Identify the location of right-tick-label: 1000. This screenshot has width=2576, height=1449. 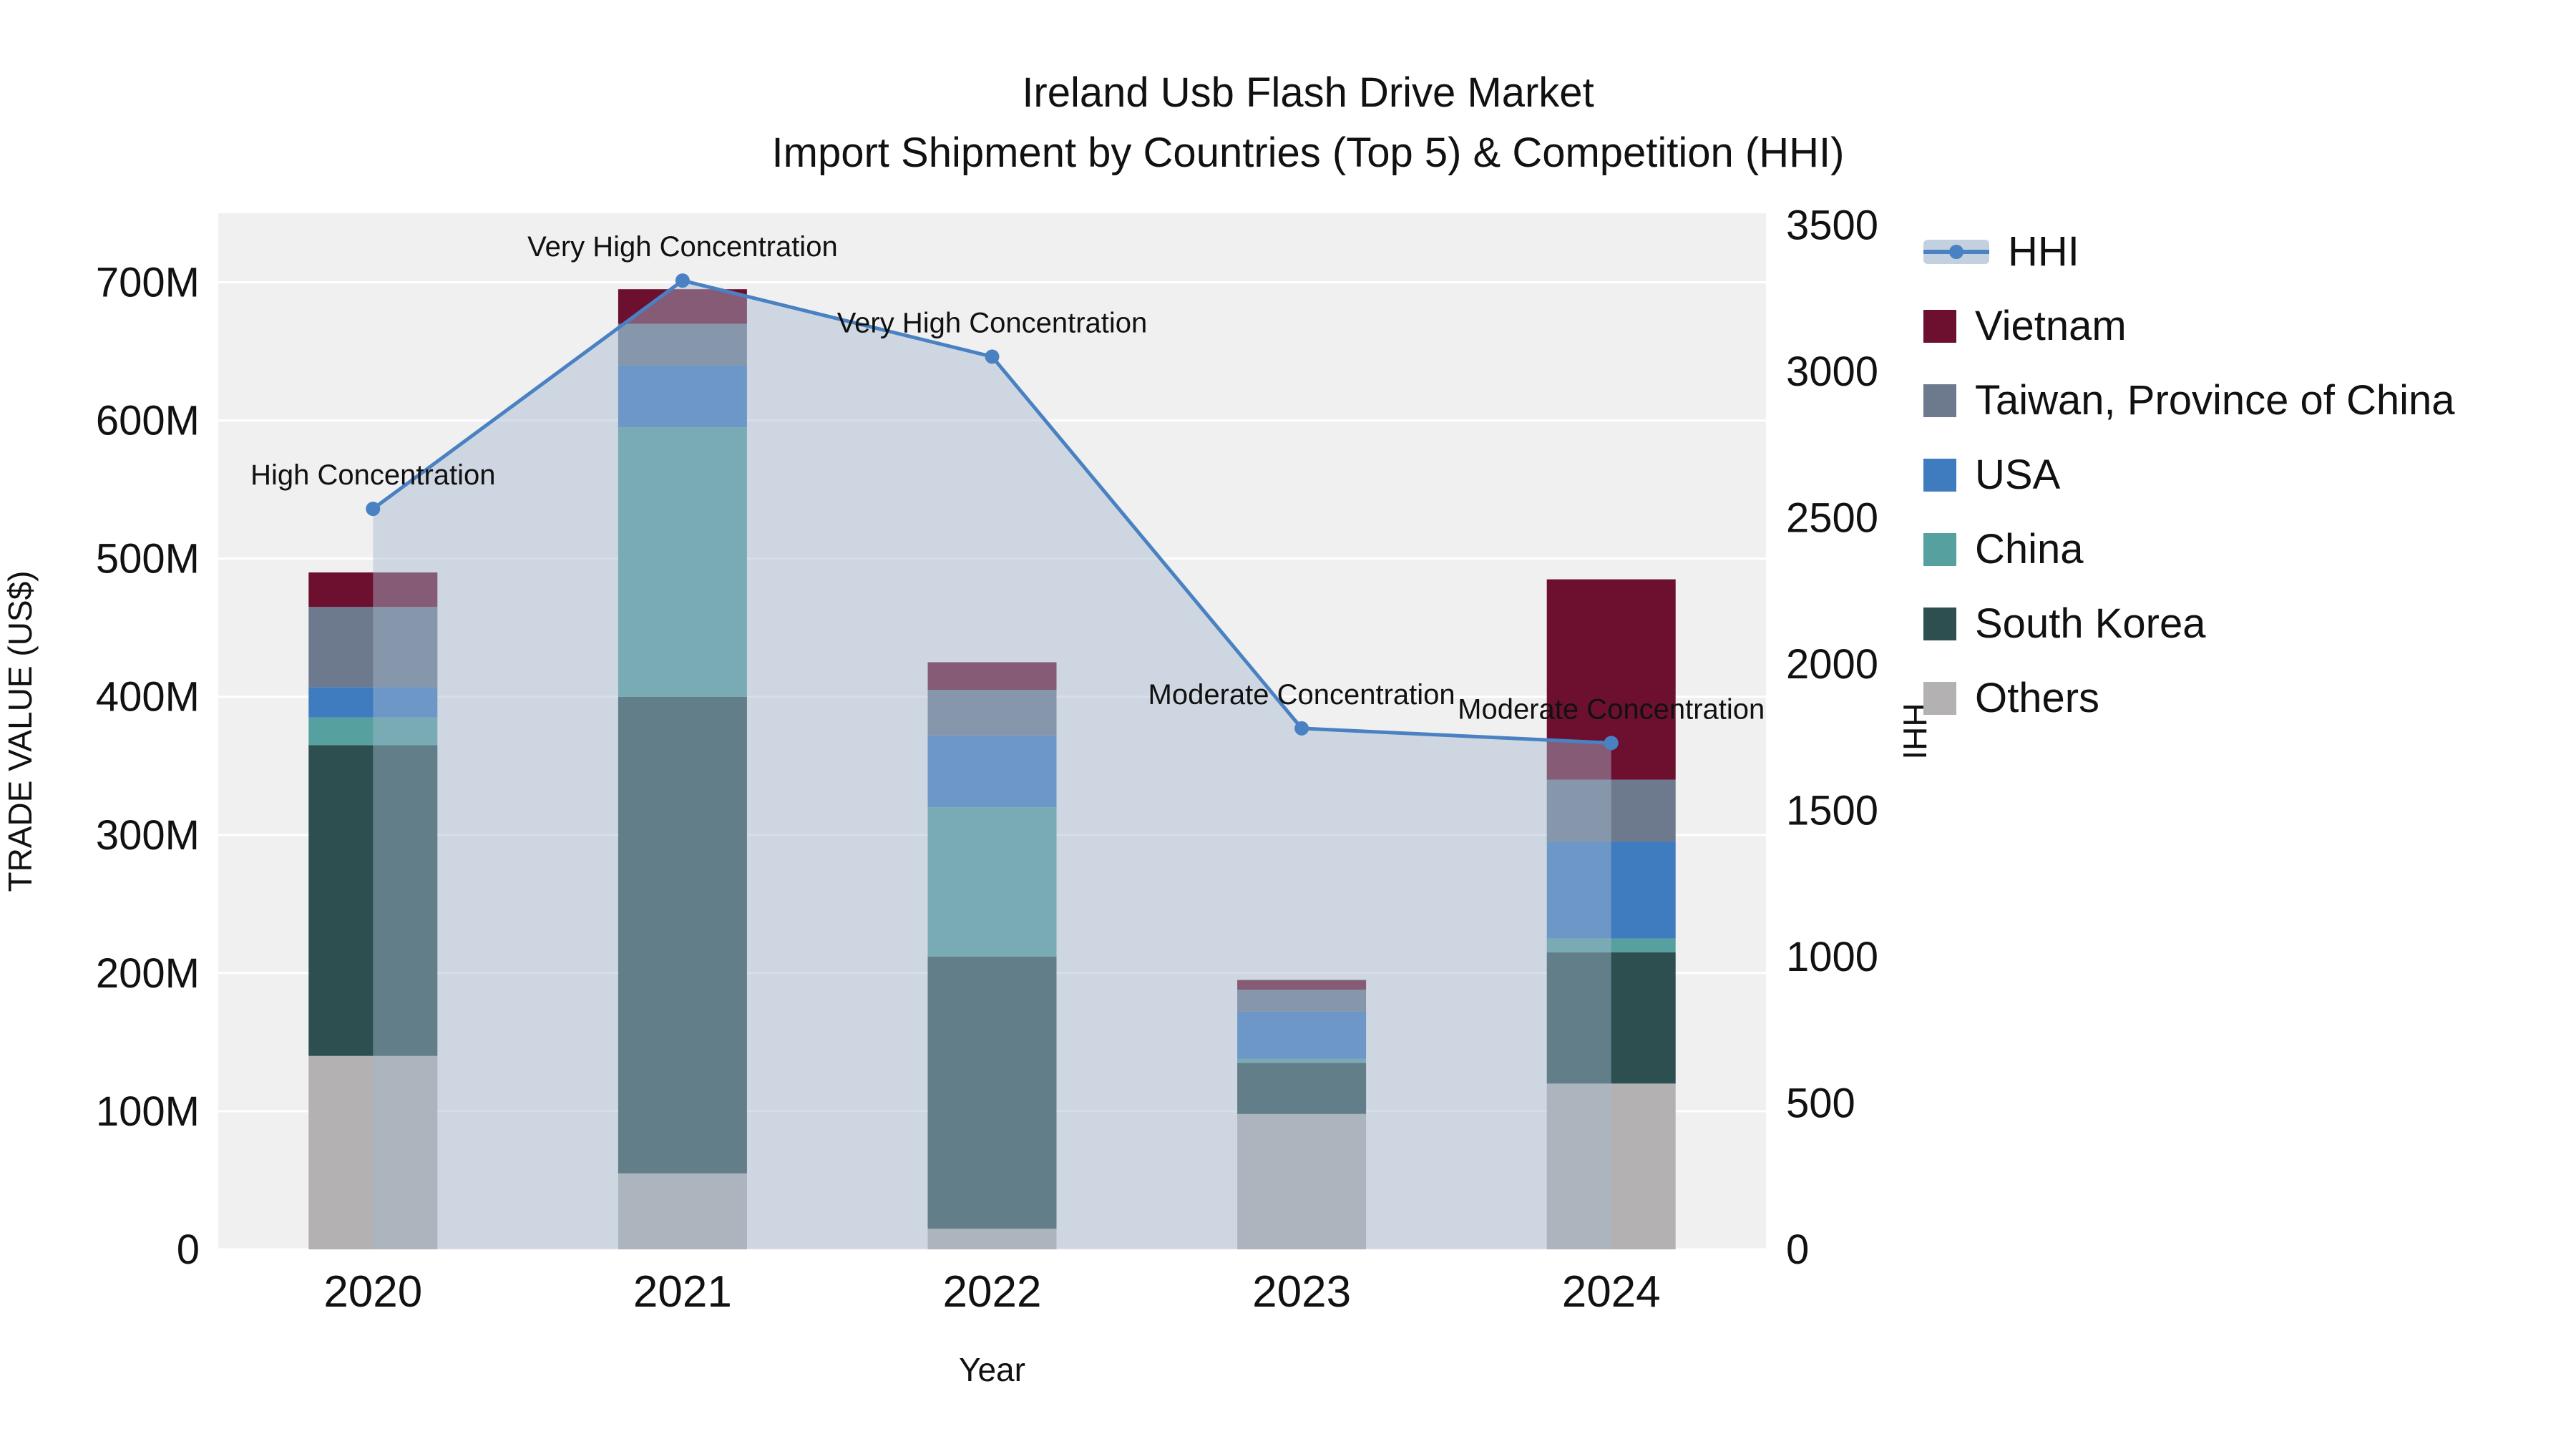
(1832, 957).